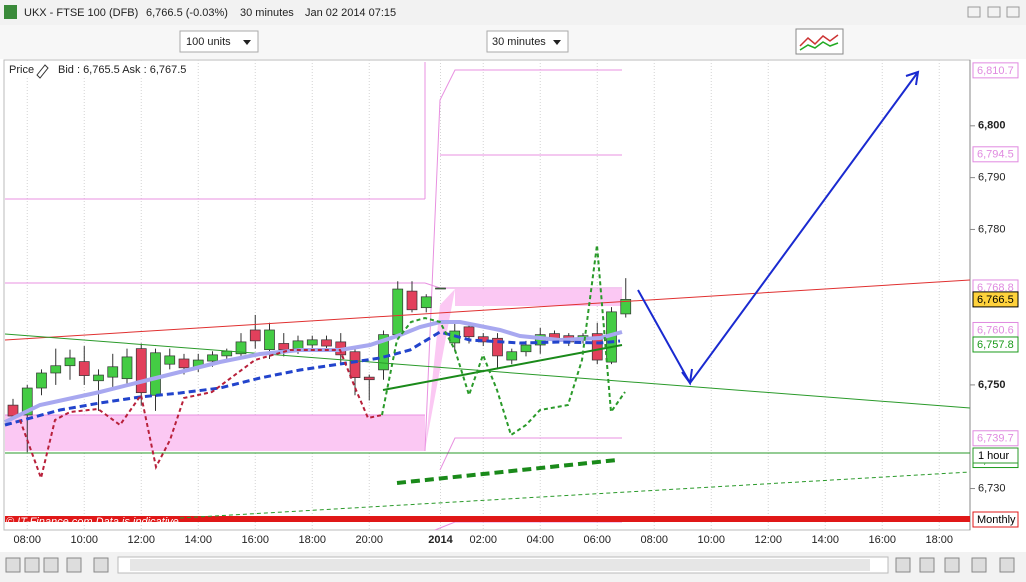 The image size is (1026, 582). Describe the element at coordinates (527, 41) in the screenshot. I see `interval-dropdown` at that location.